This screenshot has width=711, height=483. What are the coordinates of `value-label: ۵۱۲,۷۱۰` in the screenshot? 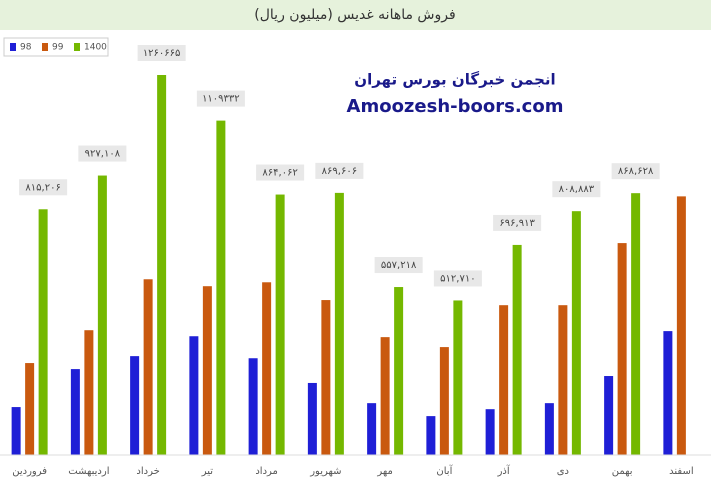 It's located at (457, 278).